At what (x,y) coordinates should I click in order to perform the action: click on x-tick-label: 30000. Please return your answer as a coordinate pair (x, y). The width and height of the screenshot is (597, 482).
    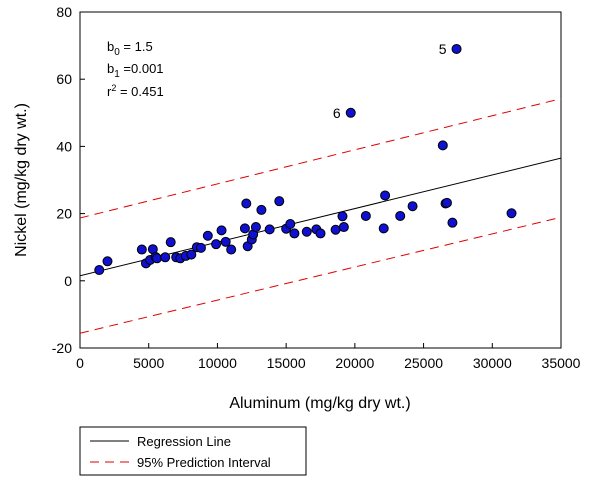
    Looking at the image, I should click on (492, 363).